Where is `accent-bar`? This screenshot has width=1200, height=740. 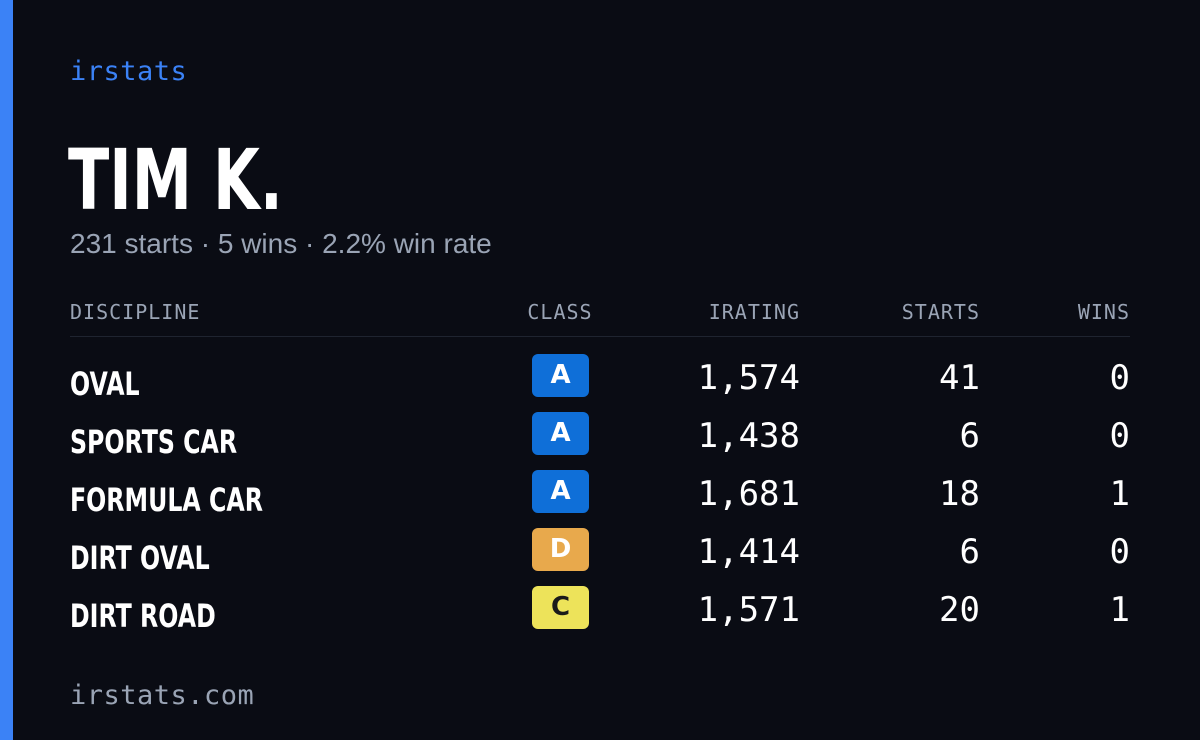 accent-bar is located at coordinates (6, 370).